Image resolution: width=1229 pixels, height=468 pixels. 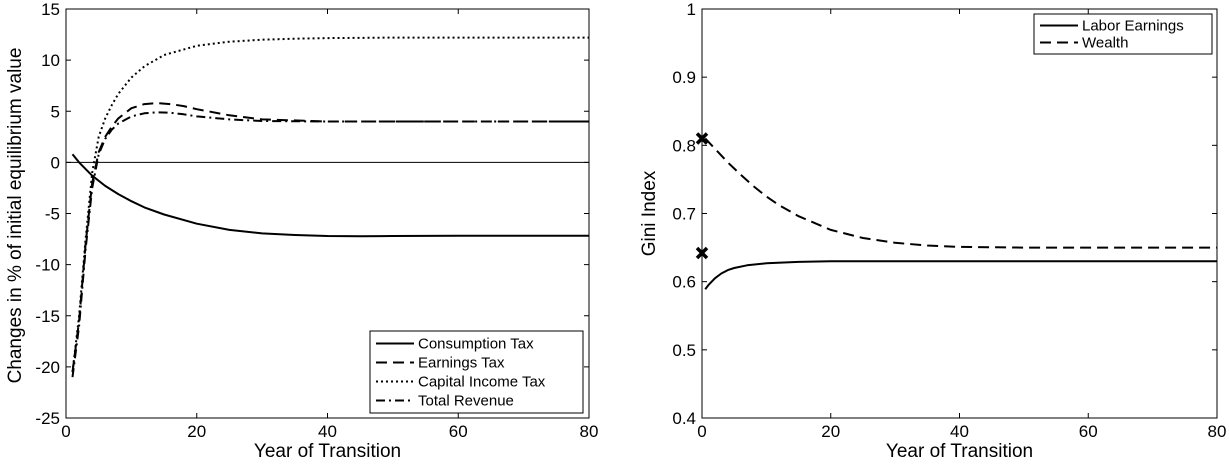 What do you see at coordinates (55, 162) in the screenshot?
I see `y-tick-label: 0` at bounding box center [55, 162].